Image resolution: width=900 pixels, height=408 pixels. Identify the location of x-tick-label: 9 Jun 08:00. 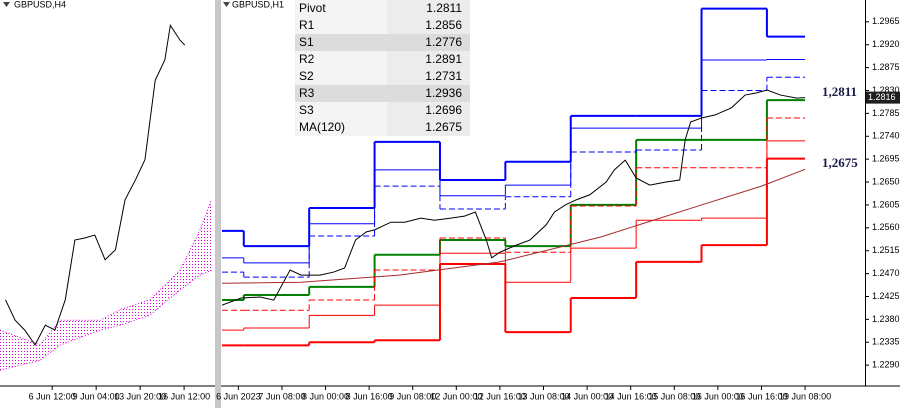
(412, 396).